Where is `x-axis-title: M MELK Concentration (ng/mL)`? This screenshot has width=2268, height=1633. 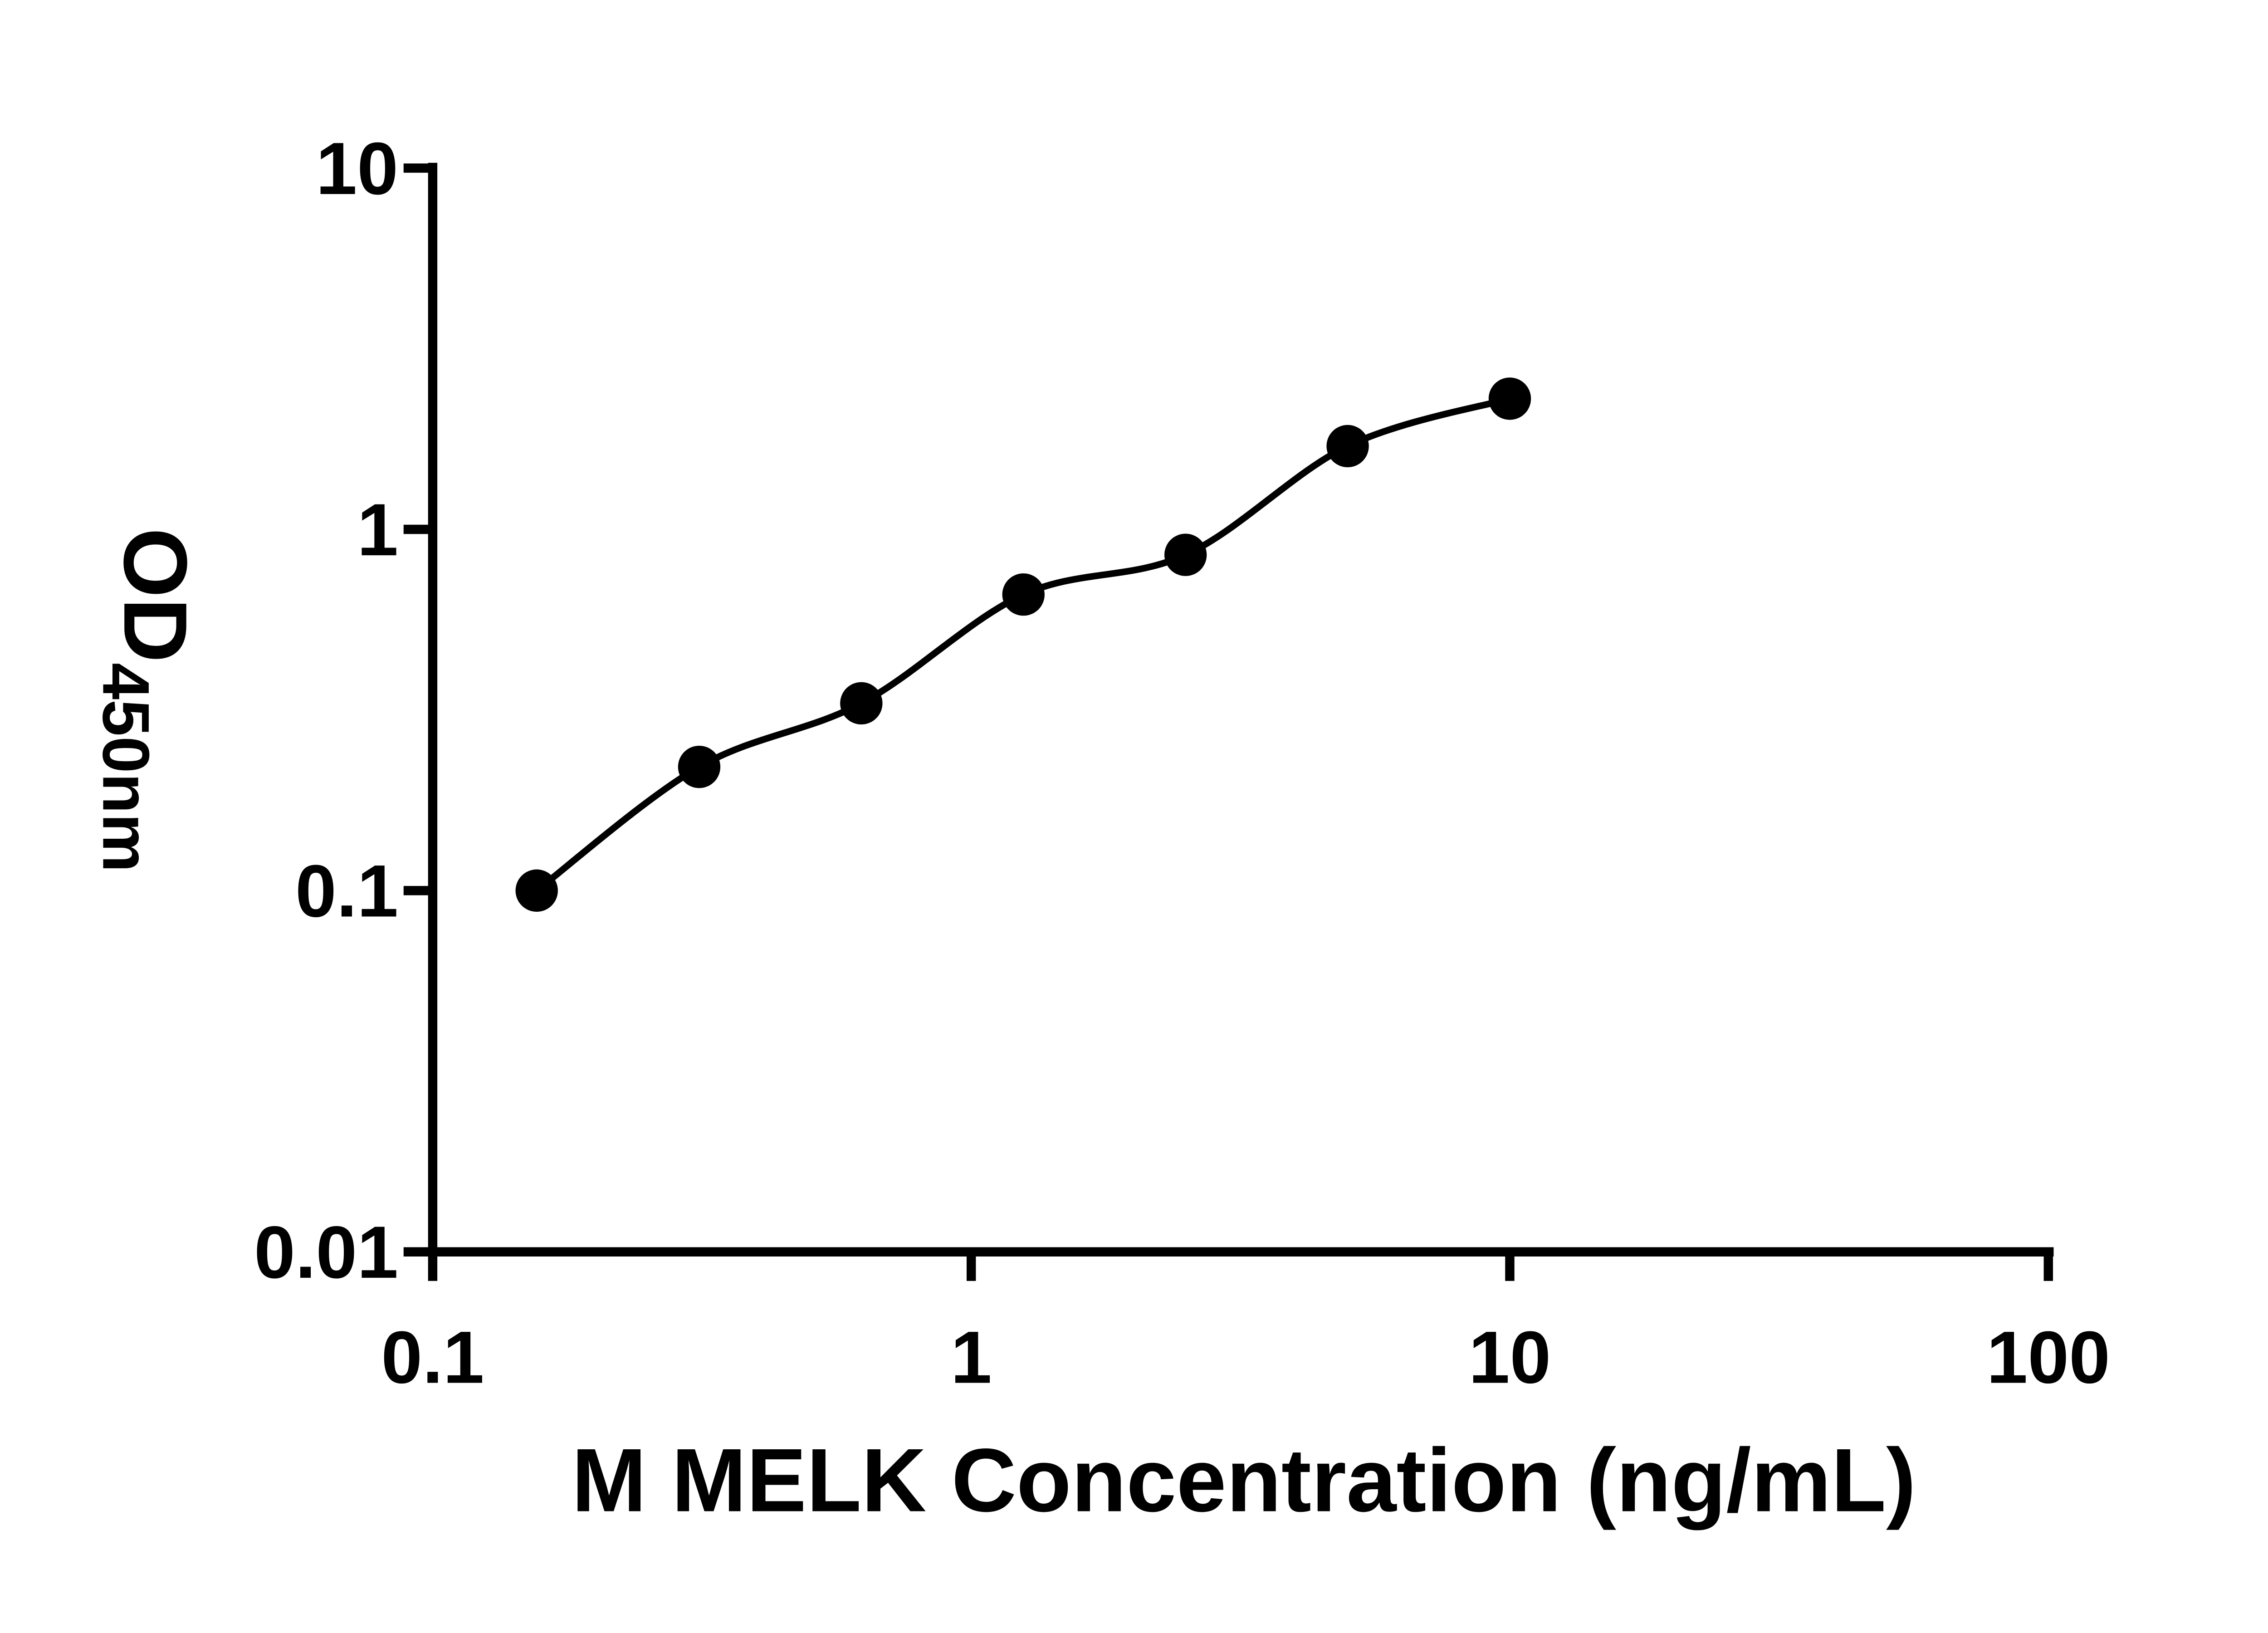
x-axis-title: M MELK Concentration (ng/mL) is located at coordinates (1244, 1480).